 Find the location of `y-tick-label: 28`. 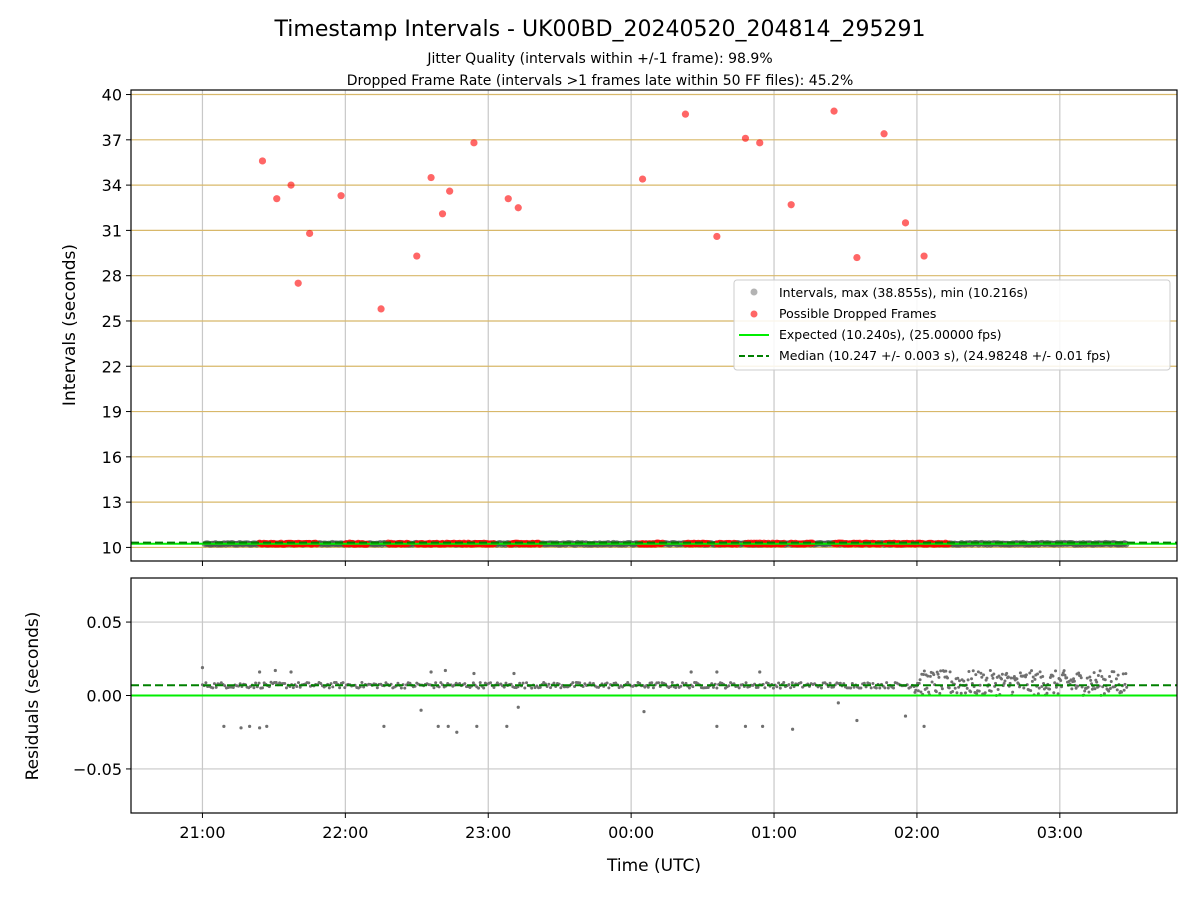

y-tick-label: 28 is located at coordinates (112, 276).